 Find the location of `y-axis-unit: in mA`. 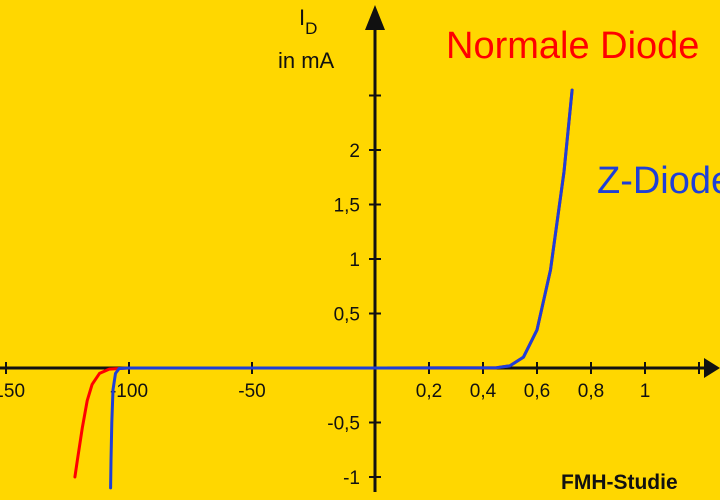

y-axis-unit: in mA is located at coordinates (306, 60).